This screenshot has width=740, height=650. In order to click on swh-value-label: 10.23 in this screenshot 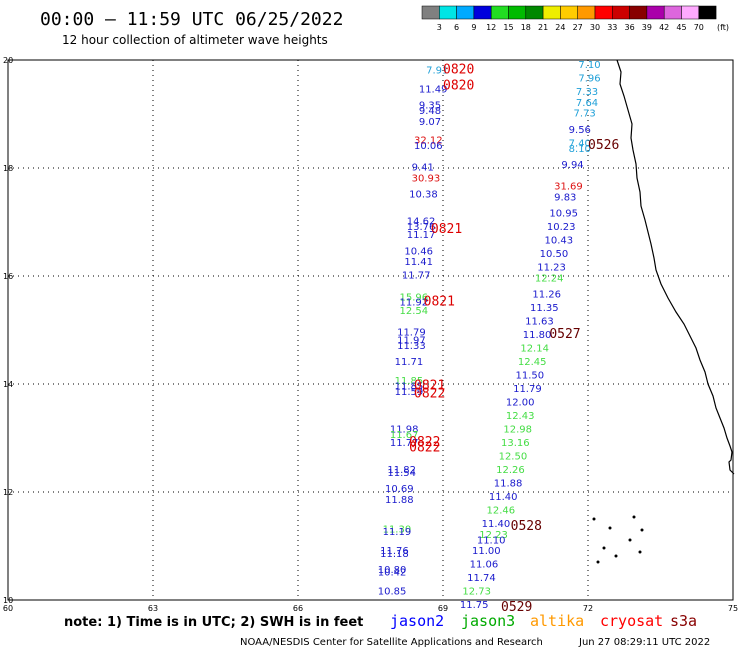, I will do `click(561, 227)`.